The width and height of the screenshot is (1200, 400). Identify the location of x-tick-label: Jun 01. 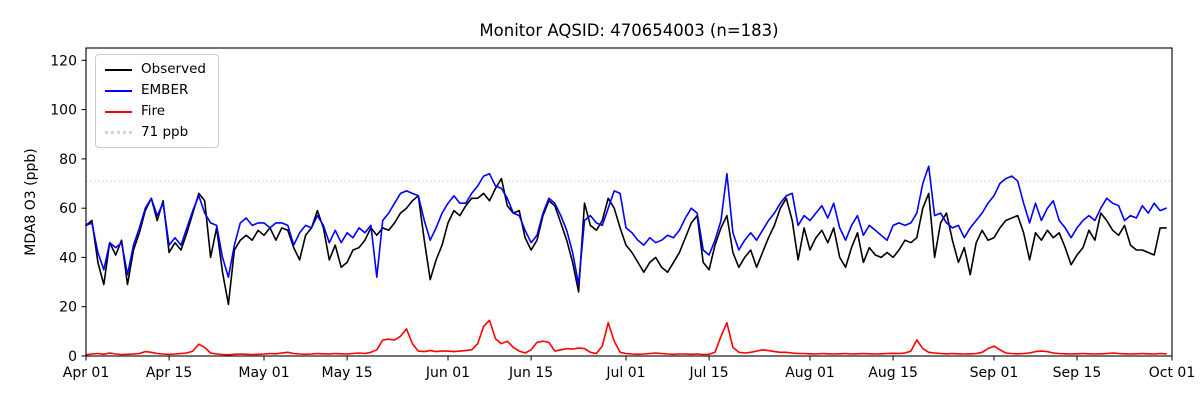
(447, 373).